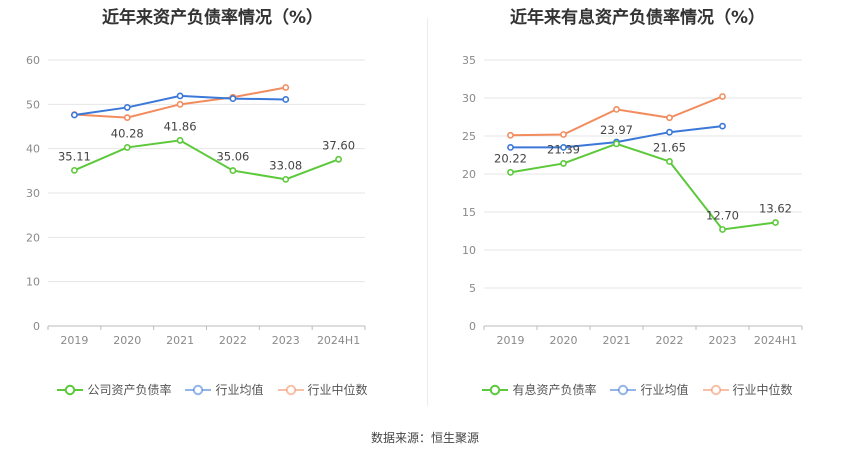 The image size is (850, 459). I want to click on legend-item: 公司资产负债率, so click(114, 389).